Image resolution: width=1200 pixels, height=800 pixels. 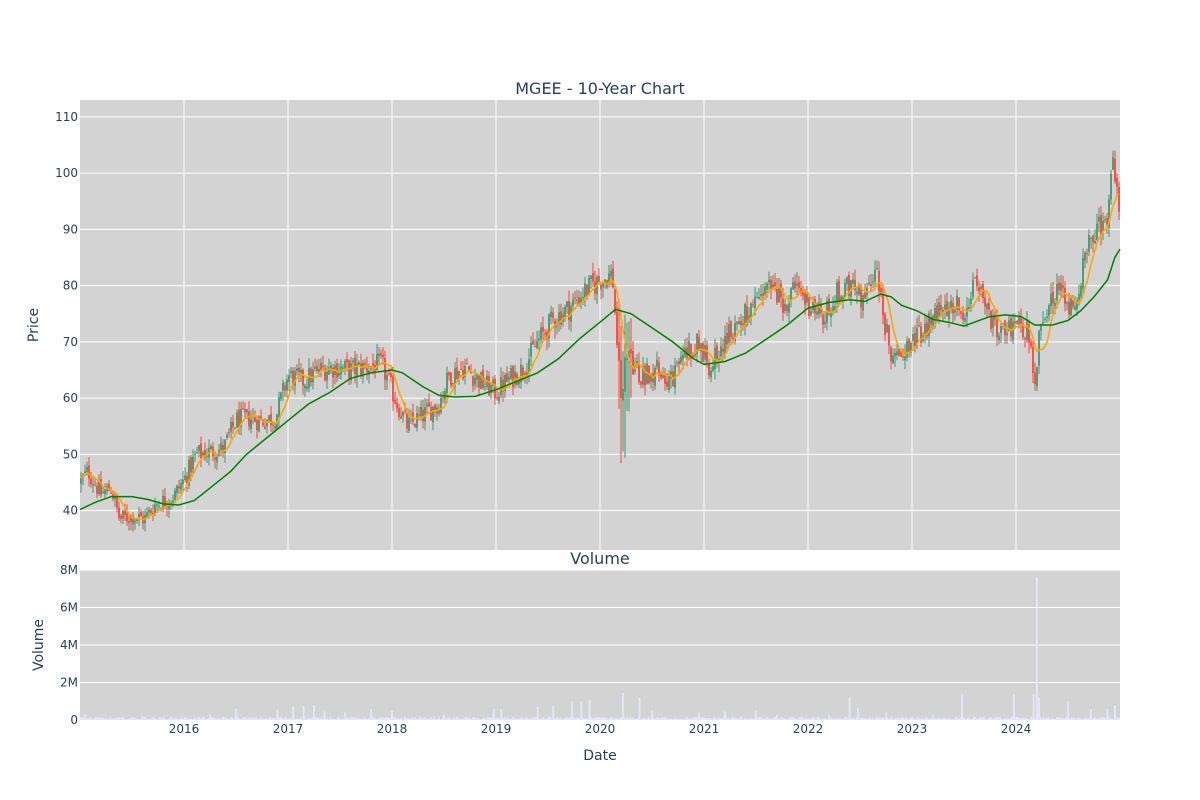 I want to click on volume-y-tick: 8M, so click(x=69, y=570).